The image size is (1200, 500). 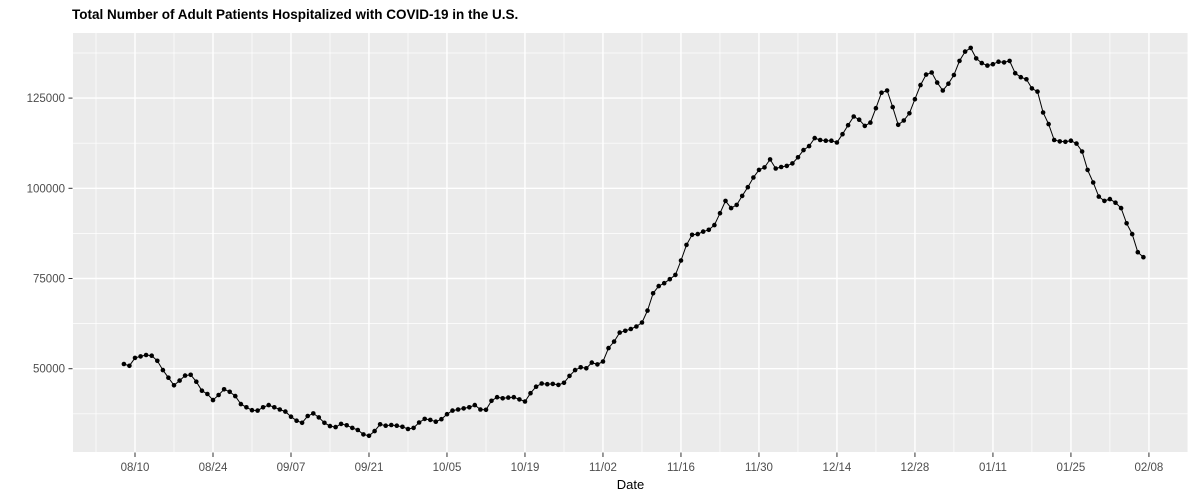 What do you see at coordinates (993, 468) in the screenshot?
I see `x-tick-label: 01/11` at bounding box center [993, 468].